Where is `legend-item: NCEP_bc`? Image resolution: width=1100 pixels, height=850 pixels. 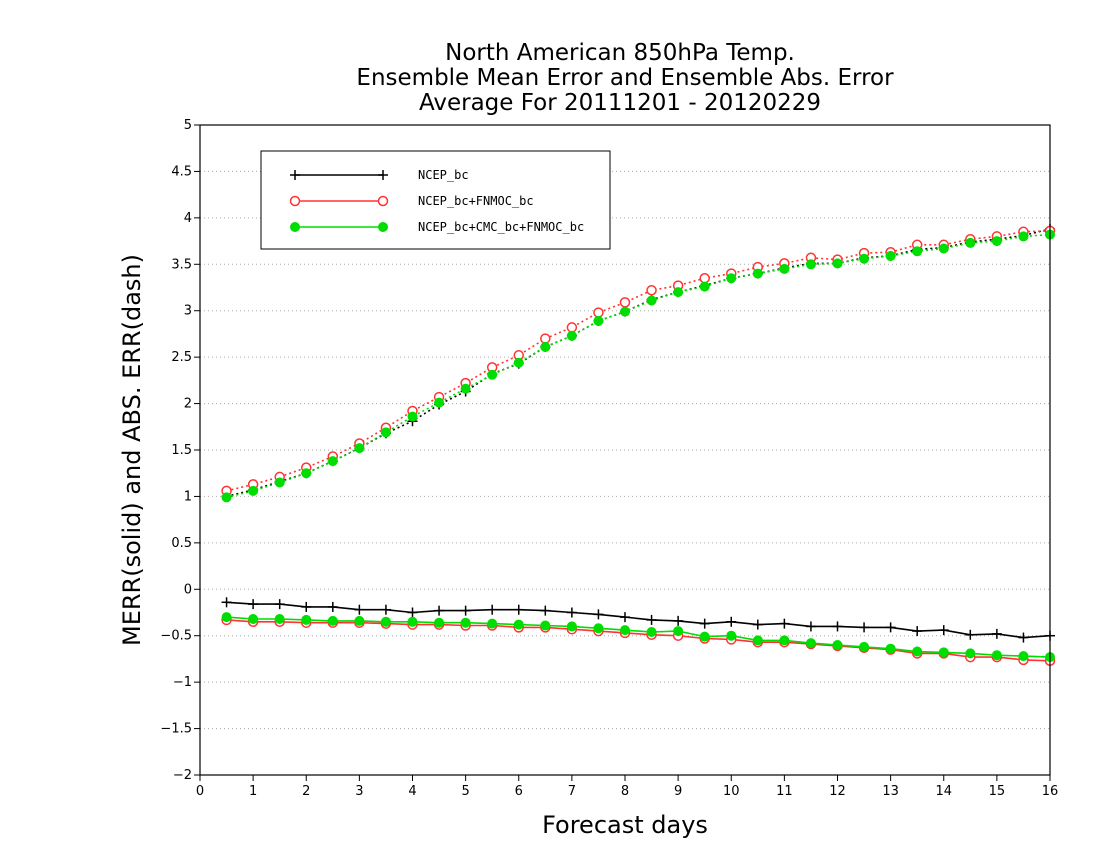 legend-item: NCEP_bc is located at coordinates (379, 175).